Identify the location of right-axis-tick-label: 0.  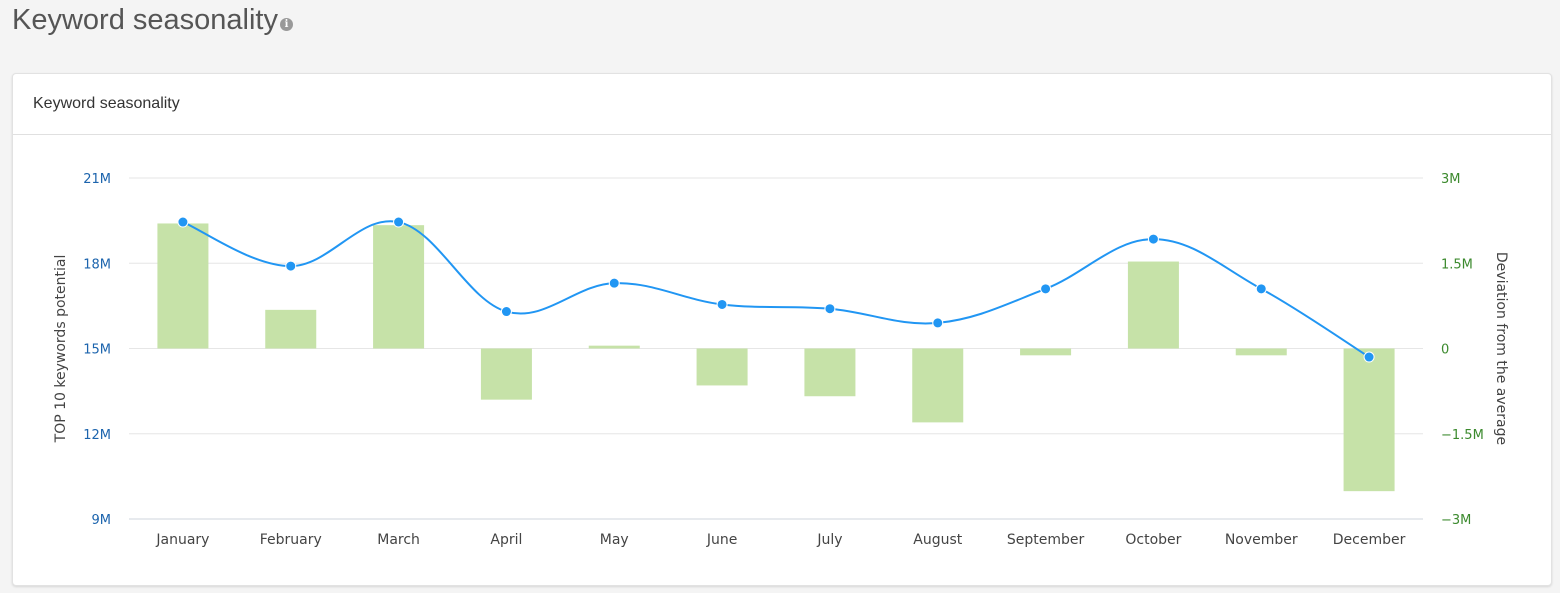
(1445, 350).